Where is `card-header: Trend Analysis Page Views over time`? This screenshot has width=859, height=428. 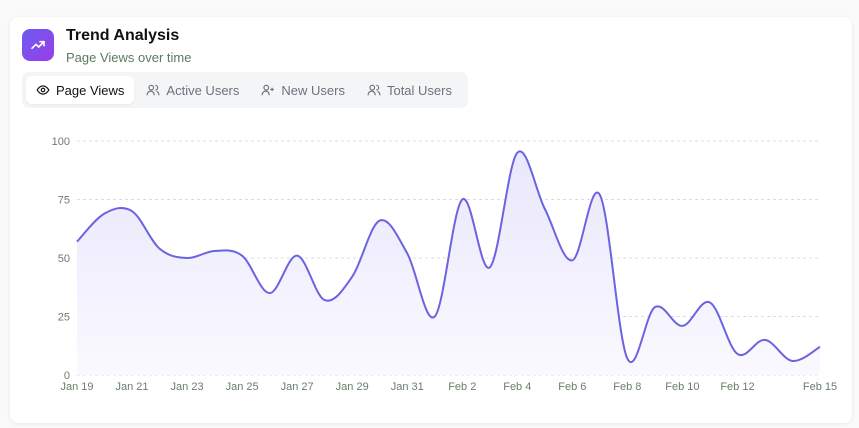
card-header: Trend Analysis Page Views over time is located at coordinates (107, 46).